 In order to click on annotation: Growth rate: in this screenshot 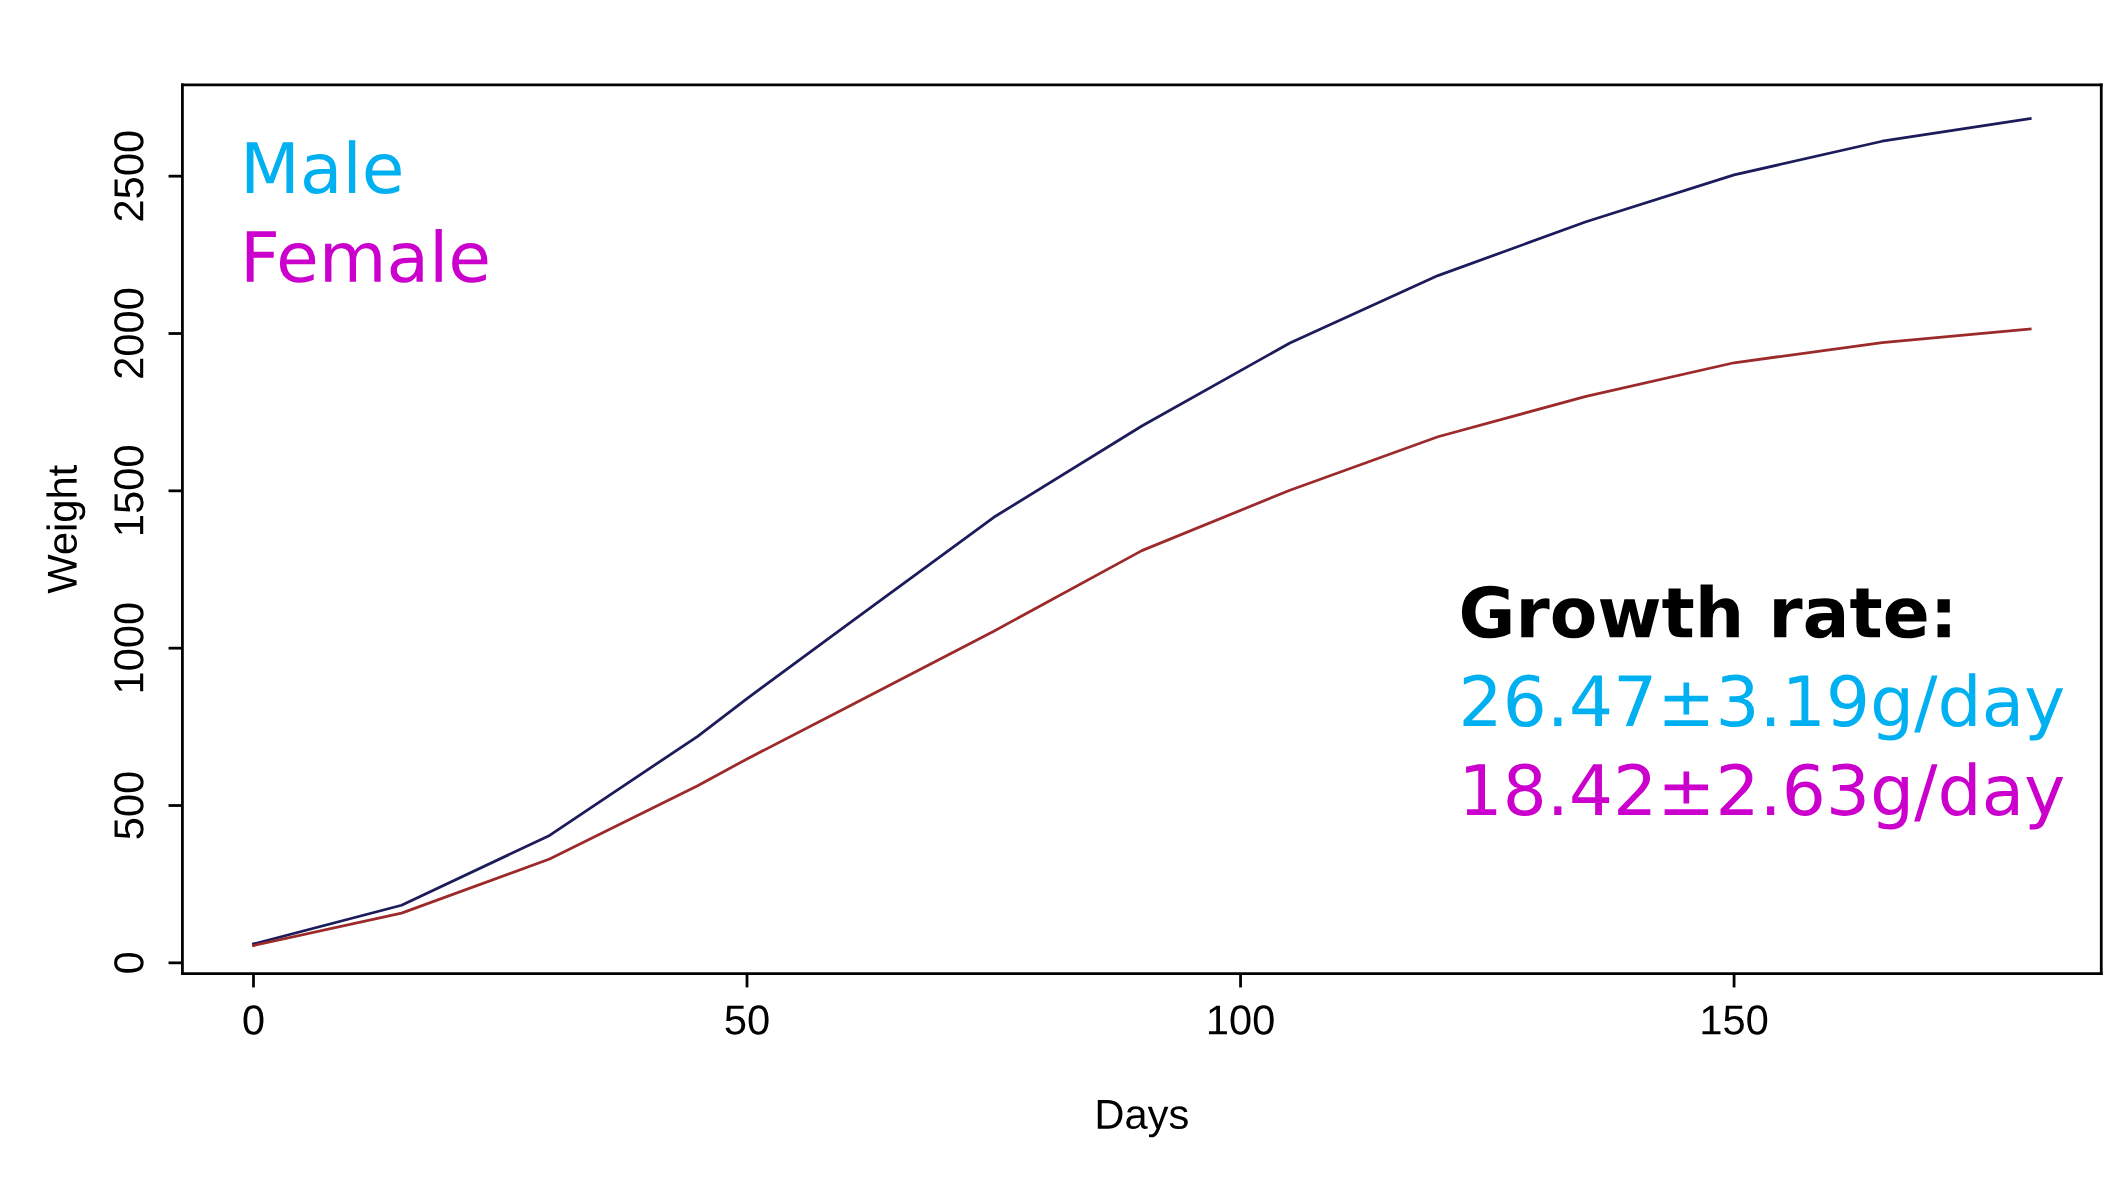, I will do `click(1705, 611)`.